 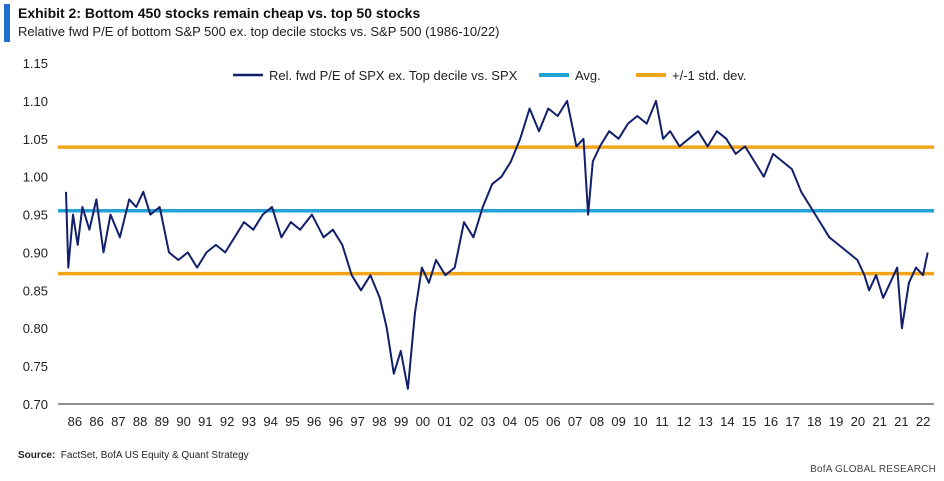 What do you see at coordinates (183, 421) in the screenshot?
I see `x-tick-label: 90` at bounding box center [183, 421].